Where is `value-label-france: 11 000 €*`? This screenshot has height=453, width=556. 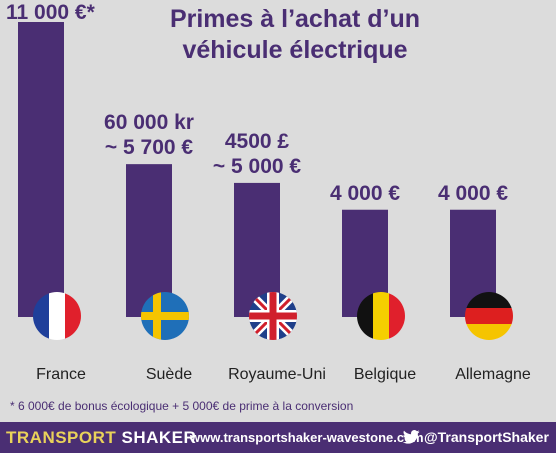 value-label-france: 11 000 €* is located at coordinates (50, 12).